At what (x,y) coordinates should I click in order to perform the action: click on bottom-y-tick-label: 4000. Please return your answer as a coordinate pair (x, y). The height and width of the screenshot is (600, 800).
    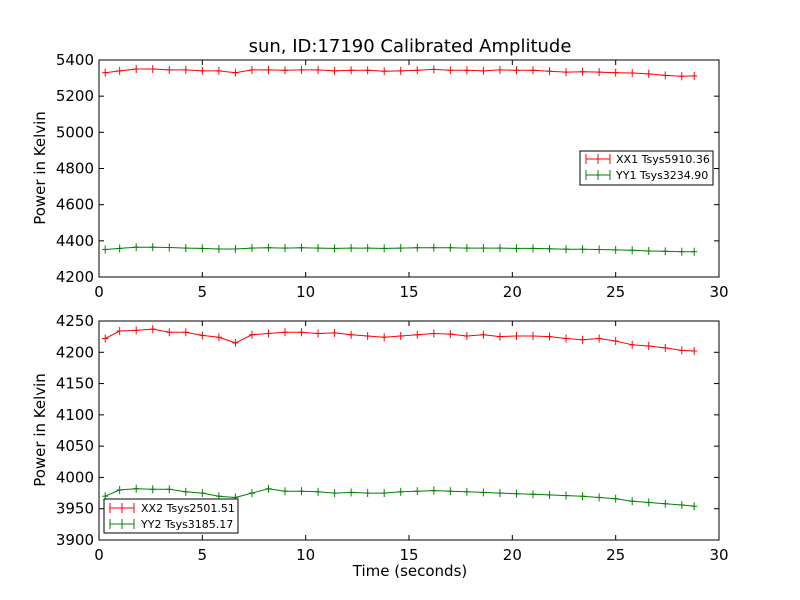
    Looking at the image, I should click on (75, 477).